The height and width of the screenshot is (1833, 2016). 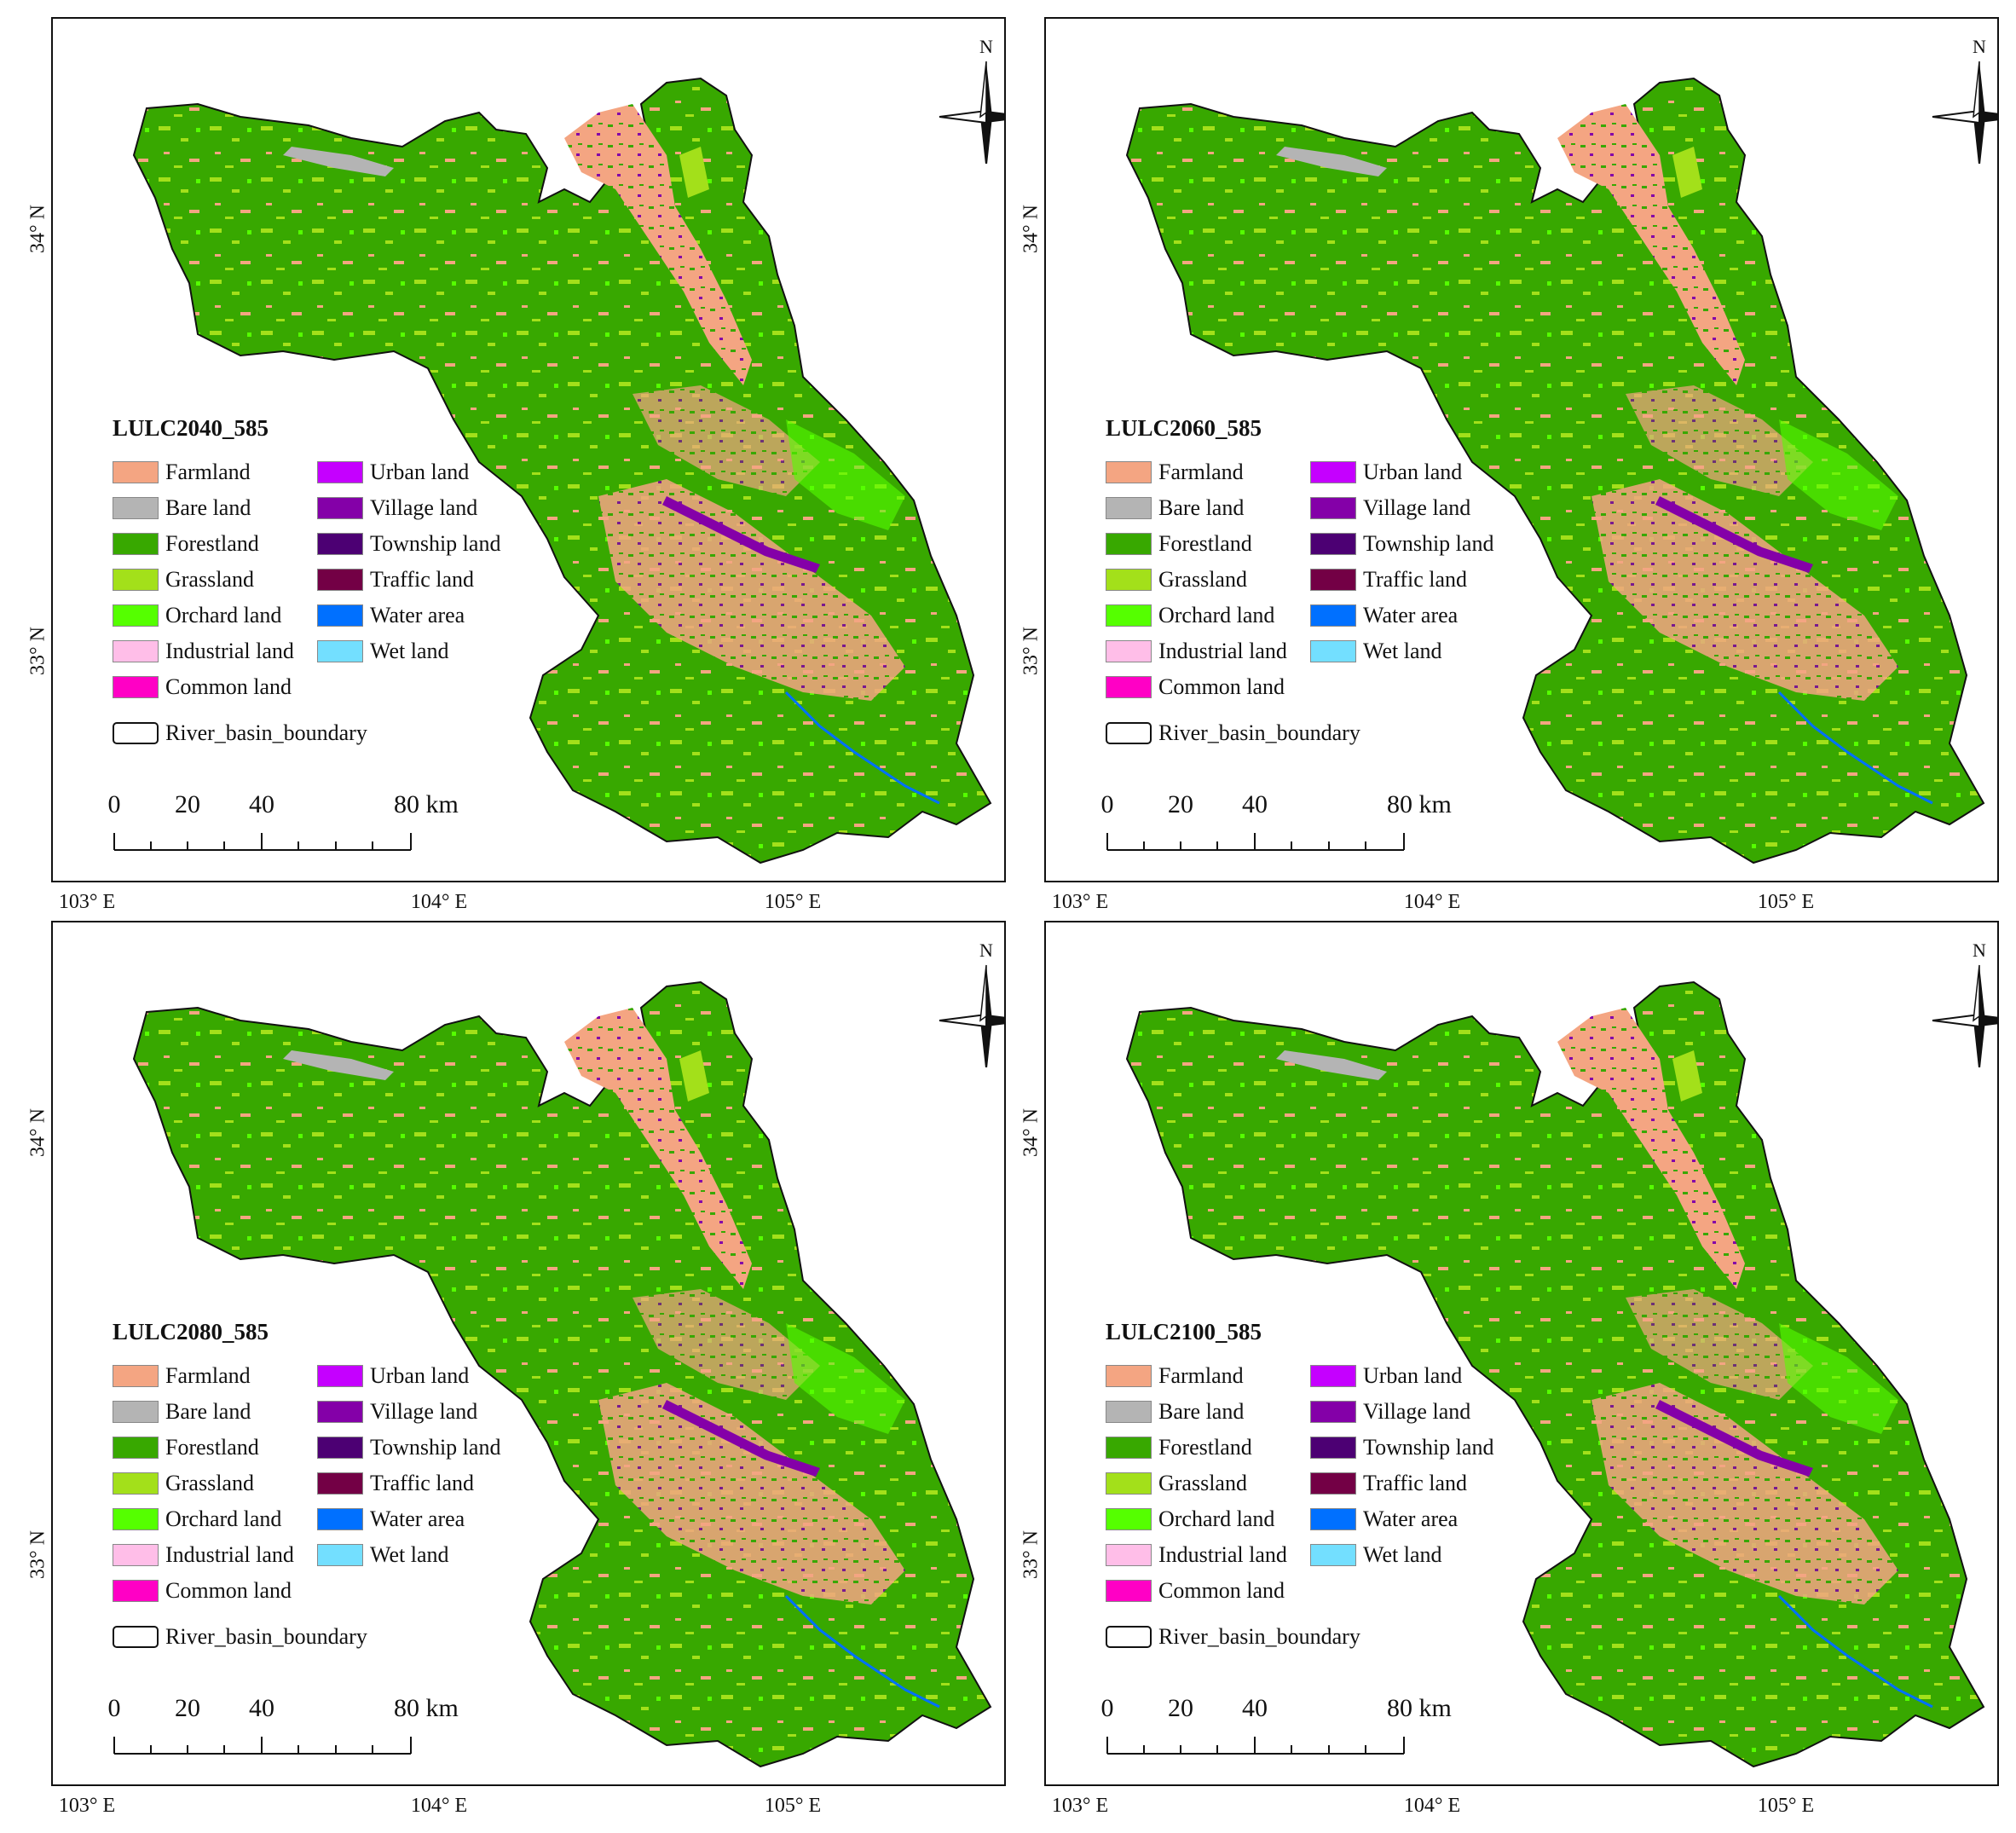 What do you see at coordinates (1432, 1806) in the screenshot?
I see `lon-label-104: 104° E` at bounding box center [1432, 1806].